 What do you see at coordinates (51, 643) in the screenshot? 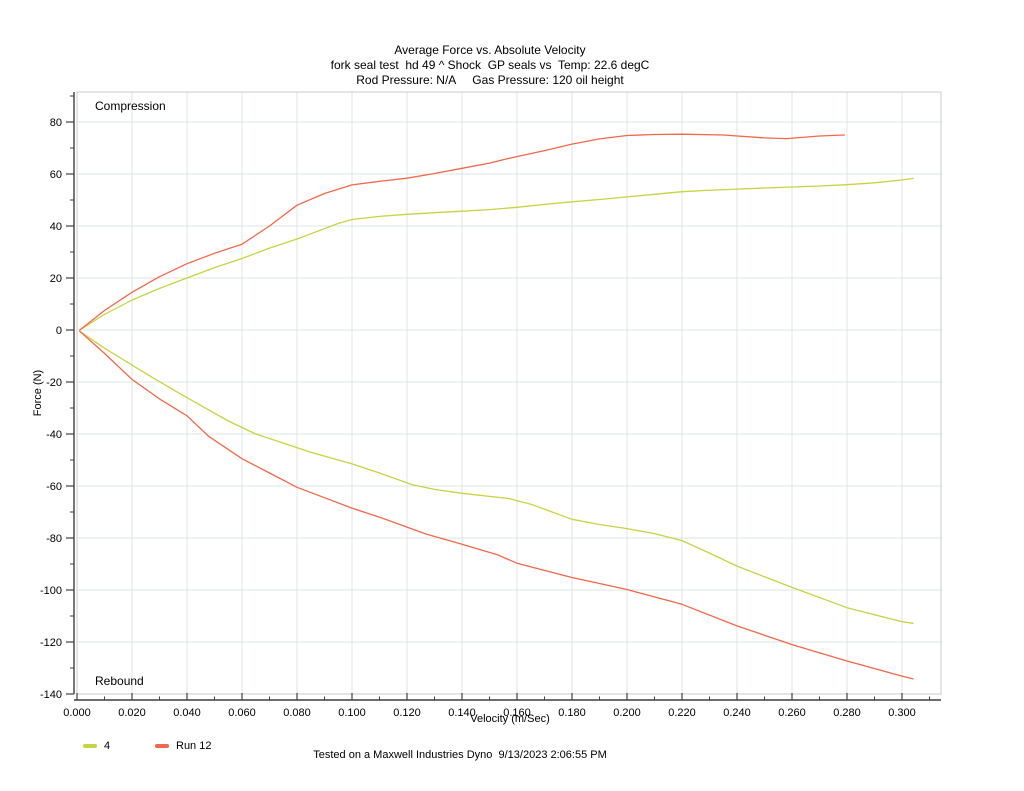
I see `svg-text: -120` at bounding box center [51, 643].